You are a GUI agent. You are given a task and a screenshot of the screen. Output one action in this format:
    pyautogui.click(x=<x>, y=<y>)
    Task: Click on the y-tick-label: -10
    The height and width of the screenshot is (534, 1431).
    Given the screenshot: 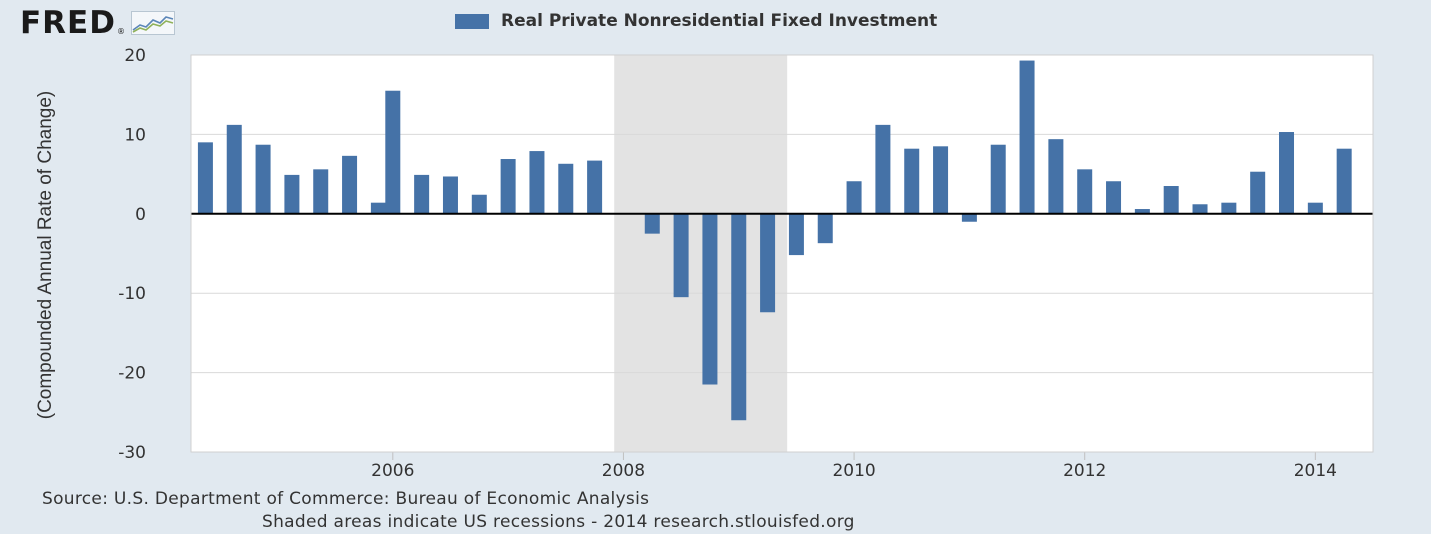 What is the action you would take?
    pyautogui.click(x=132, y=294)
    